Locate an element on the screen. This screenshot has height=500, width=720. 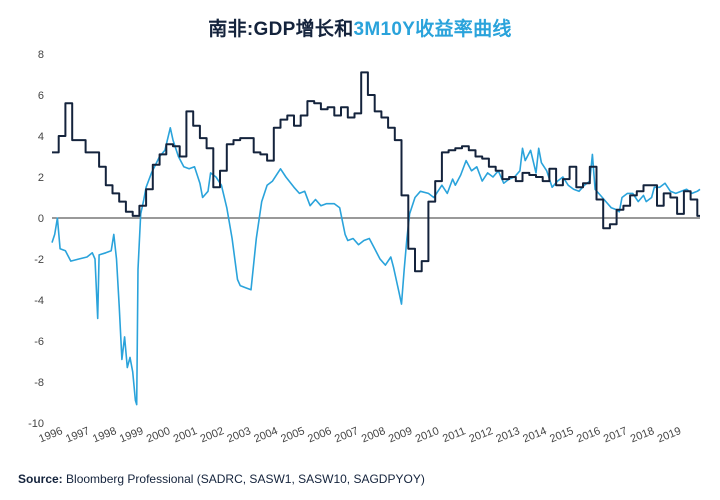
x-tick-label: 1997 is located at coordinates (77, 435).